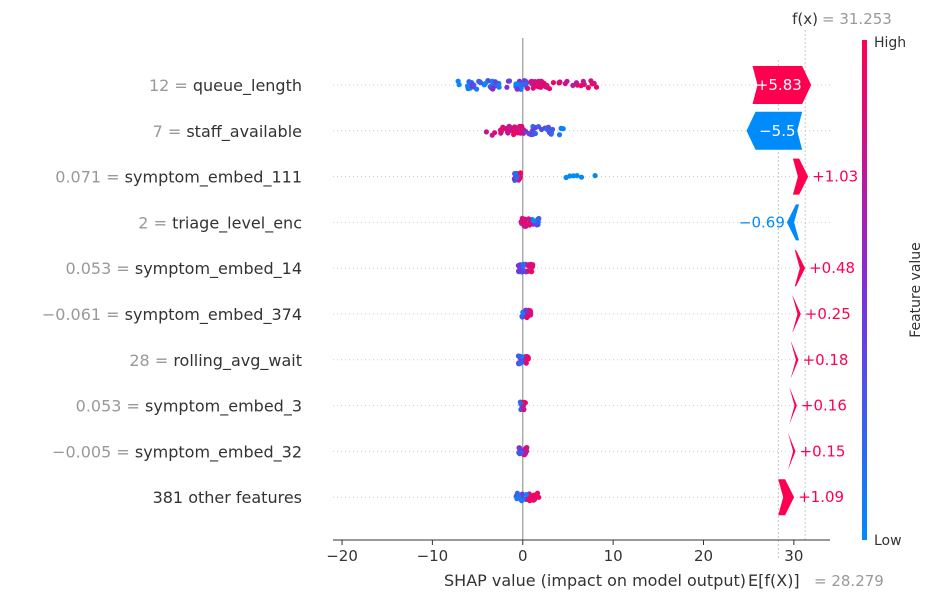 Image resolution: width=936 pixels, height=601 pixels. Describe the element at coordinates (857, 19) in the screenshot. I see `output-value: = 31.253` at that location.